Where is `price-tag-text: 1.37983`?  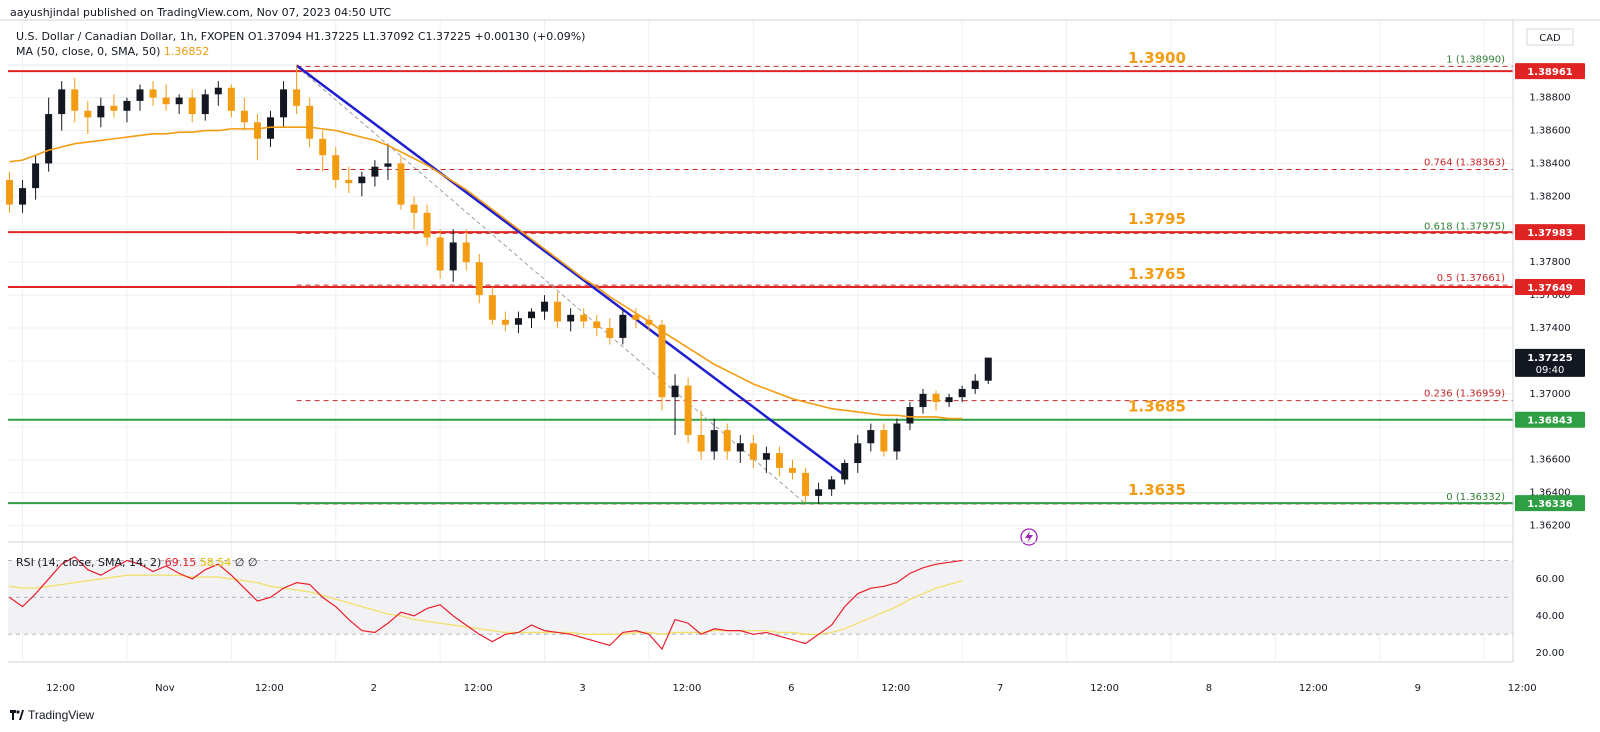 price-tag-text: 1.37983 is located at coordinates (1550, 233).